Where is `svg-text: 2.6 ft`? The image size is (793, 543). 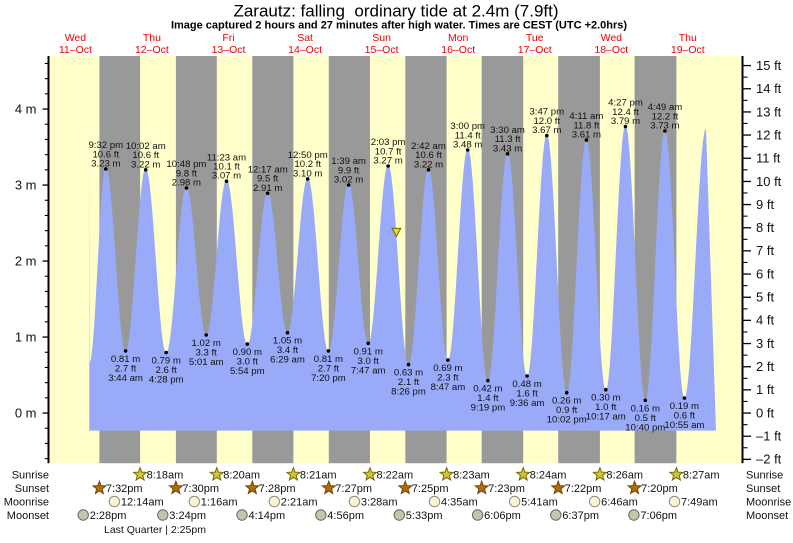
svg-text: 2.6 ft is located at coordinates (167, 370).